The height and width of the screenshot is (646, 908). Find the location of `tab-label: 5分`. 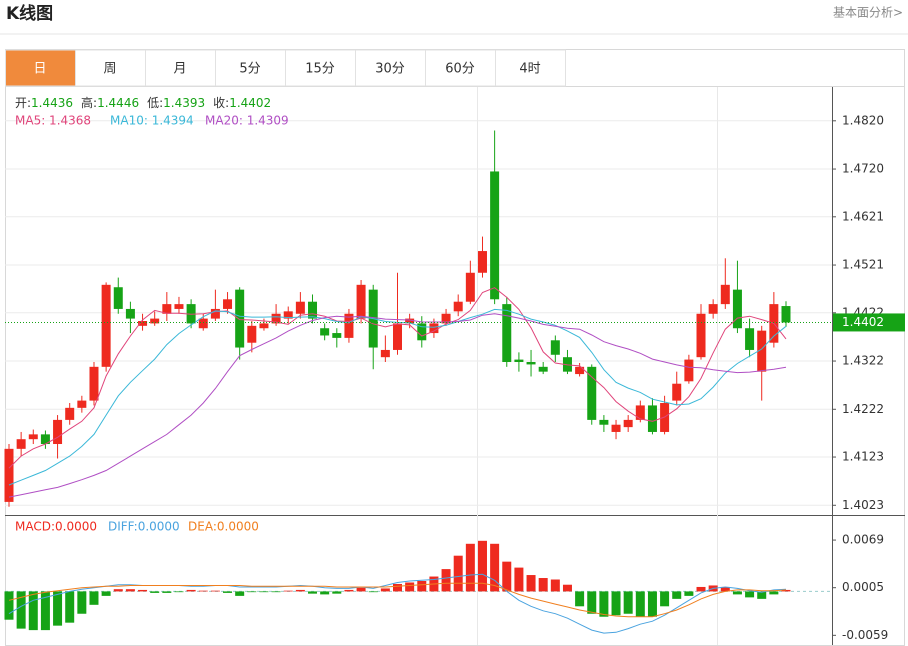

tab-label: 5分 is located at coordinates (249, 69).